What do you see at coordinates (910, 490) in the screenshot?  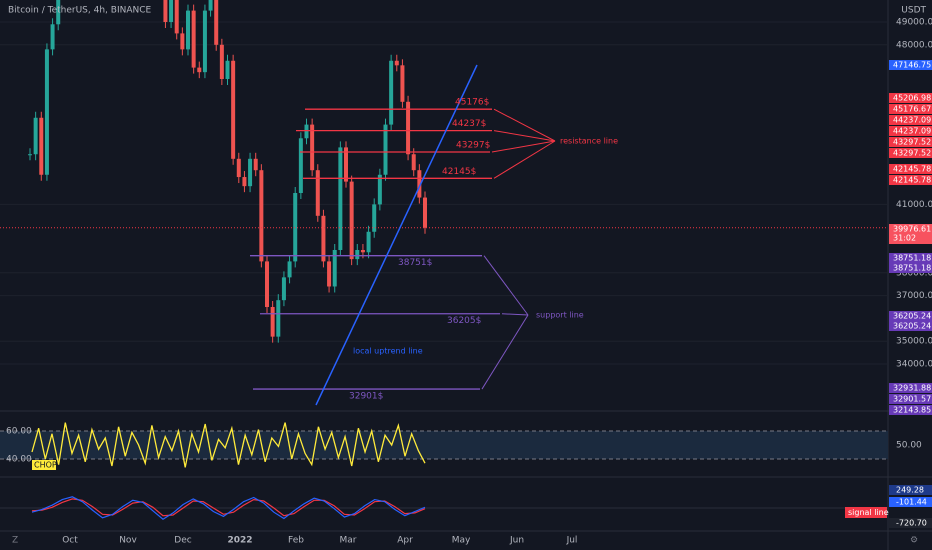 I see `value-badge-label: 249.28` at bounding box center [910, 490].